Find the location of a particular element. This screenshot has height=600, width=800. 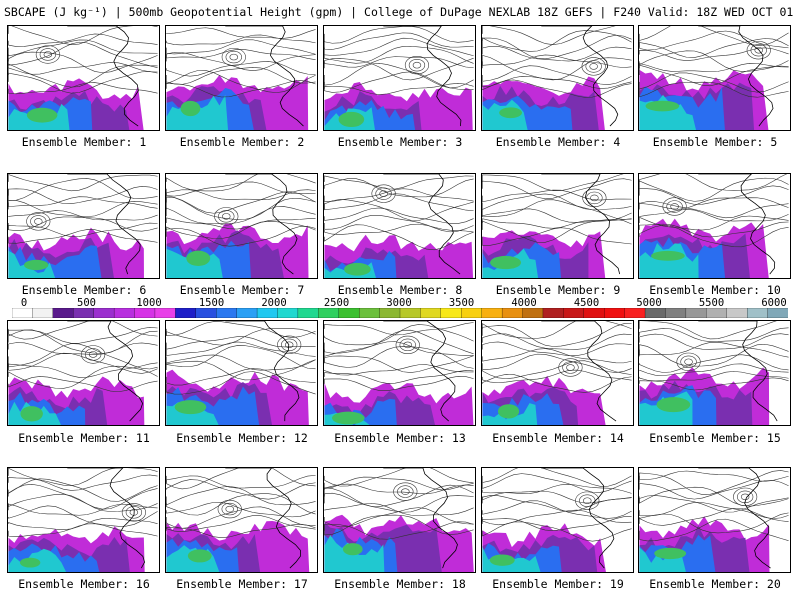

colorbar-tick-label: 3000 is located at coordinates (399, 303).